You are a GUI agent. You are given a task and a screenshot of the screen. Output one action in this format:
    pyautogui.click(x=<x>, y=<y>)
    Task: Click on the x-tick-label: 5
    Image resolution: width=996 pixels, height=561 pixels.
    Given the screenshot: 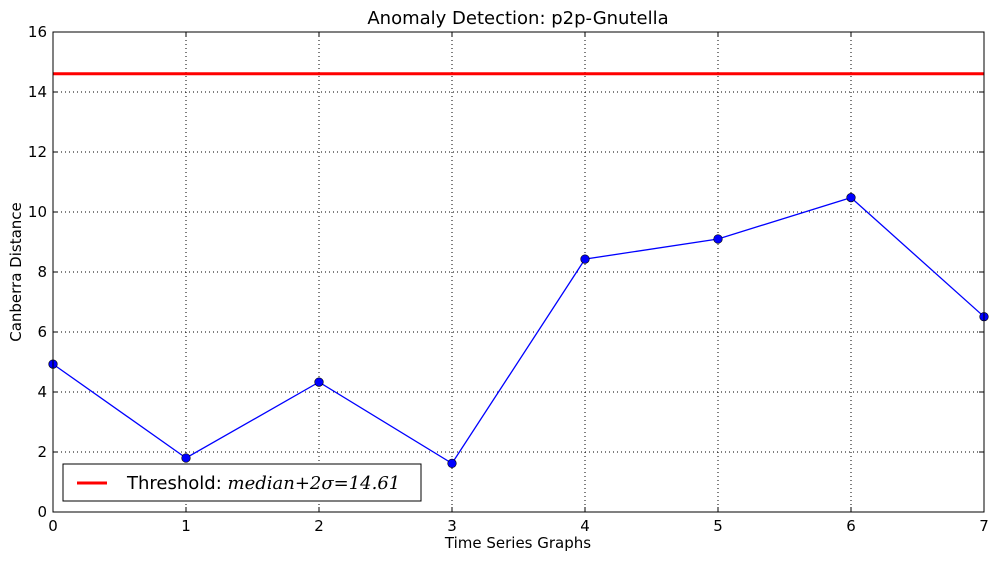 What is the action you would take?
    pyautogui.click(x=718, y=526)
    